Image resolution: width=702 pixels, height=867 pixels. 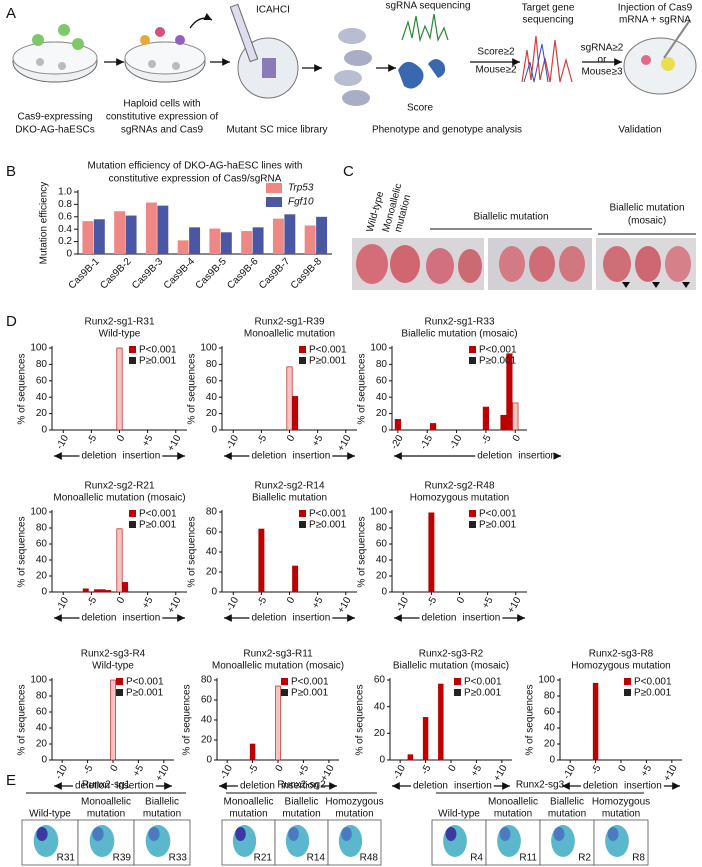 I want to click on group-label: Runx2-sg3, so click(x=540, y=785).